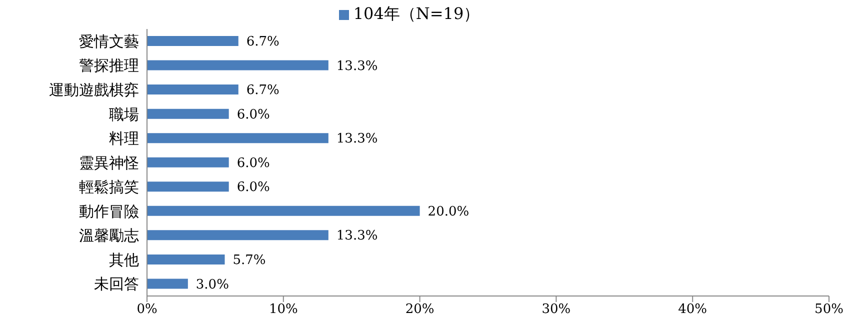  Describe the element at coordinates (283, 310) in the screenshot. I see `x-tick-label: 10%` at that location.